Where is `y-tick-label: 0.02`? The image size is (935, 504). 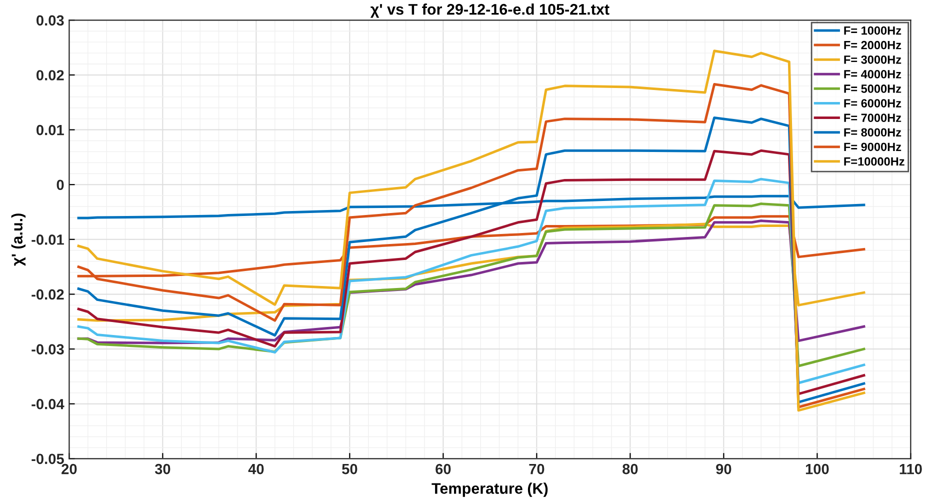
y-tick-label: 0.02 is located at coordinates (50, 75).